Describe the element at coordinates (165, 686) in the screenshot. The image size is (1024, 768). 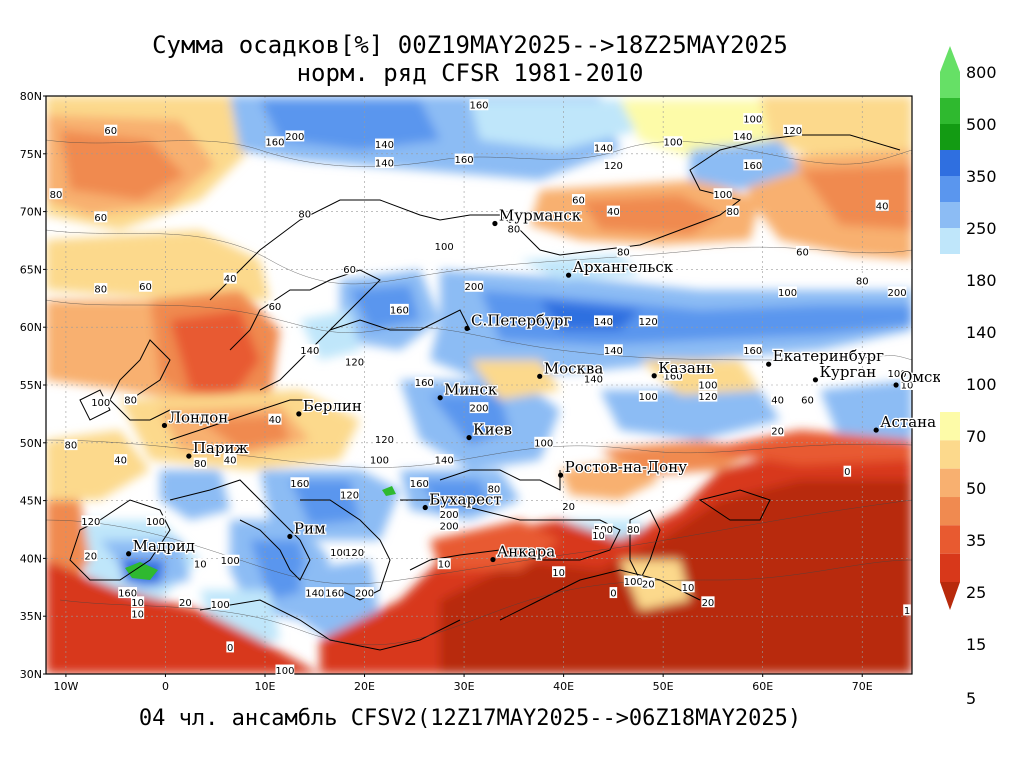
I see `lon-tick-label: 0` at that location.